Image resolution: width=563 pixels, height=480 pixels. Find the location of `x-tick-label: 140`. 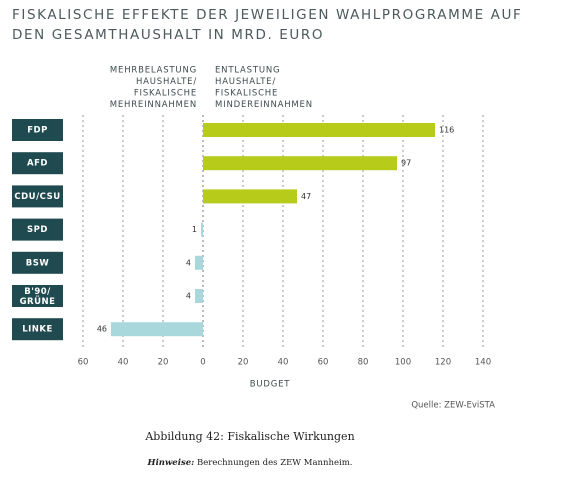

x-tick-label: 140 is located at coordinates (483, 363).